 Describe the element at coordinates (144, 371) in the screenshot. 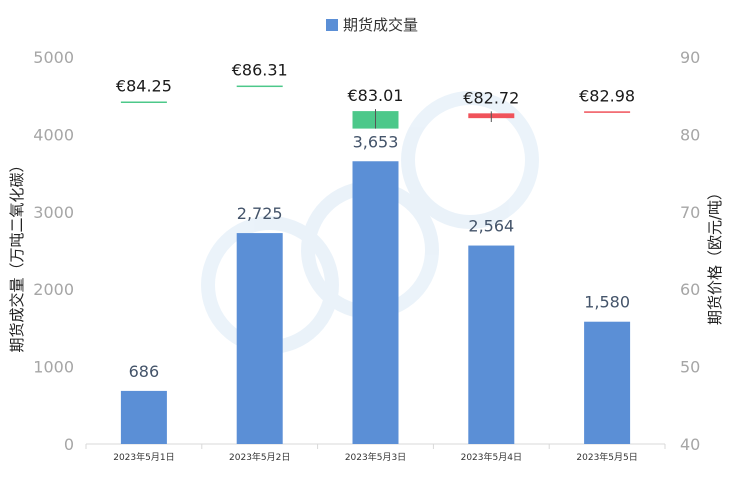

I see `bar-value-label: 686` at that location.